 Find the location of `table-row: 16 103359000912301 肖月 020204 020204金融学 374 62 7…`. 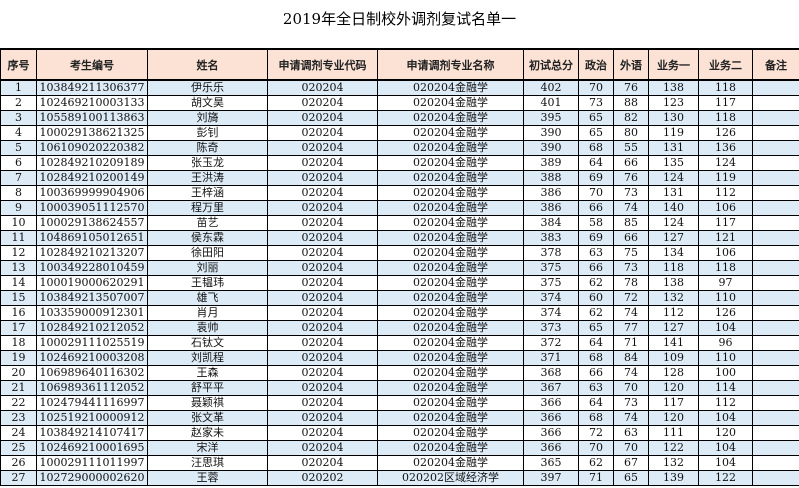

table-row: 16 103359000912301 肖月 020204 020204金融学 374 62 7… is located at coordinates (399, 313).